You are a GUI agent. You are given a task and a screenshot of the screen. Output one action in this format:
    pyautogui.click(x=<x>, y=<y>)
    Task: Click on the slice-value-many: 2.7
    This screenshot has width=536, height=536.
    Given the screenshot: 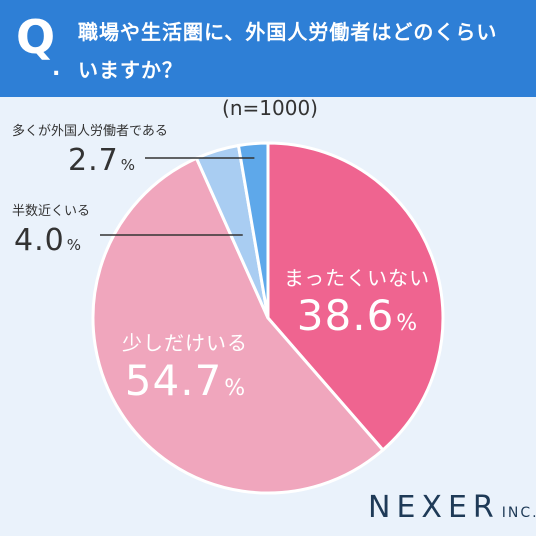 What is the action you would take?
    pyautogui.click(x=93, y=160)
    